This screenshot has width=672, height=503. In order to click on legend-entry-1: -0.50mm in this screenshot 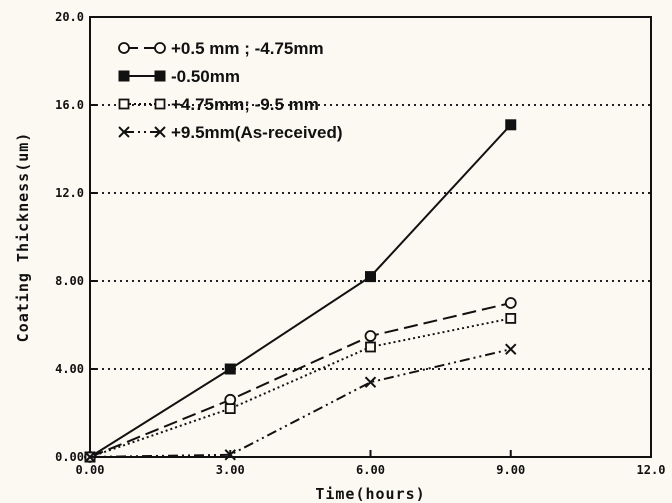, I will do `click(179, 76)`.